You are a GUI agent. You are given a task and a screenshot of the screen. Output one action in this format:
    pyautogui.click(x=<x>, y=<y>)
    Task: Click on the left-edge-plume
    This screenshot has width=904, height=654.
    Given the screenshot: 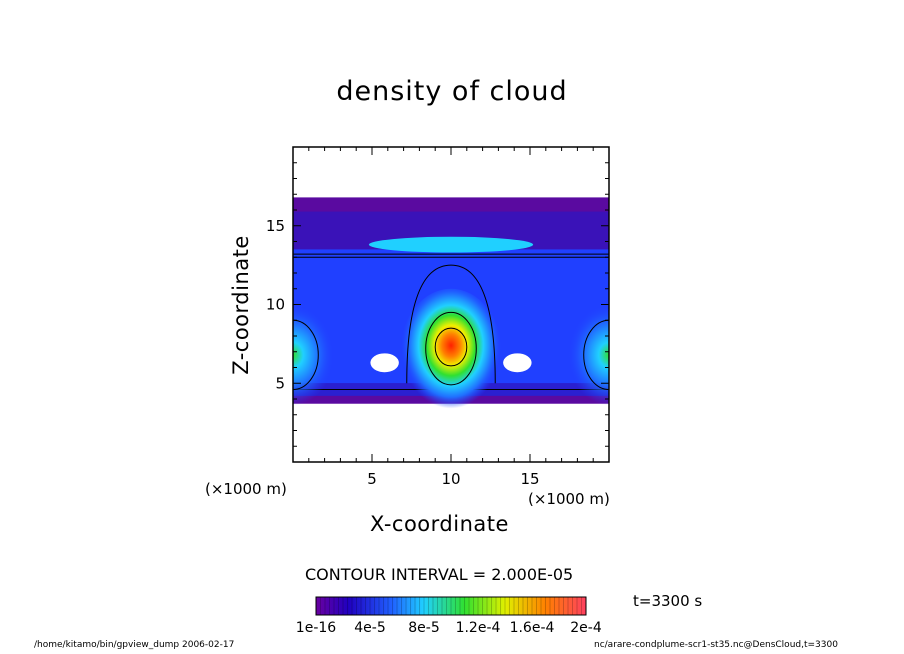 What is the action you would take?
    pyautogui.click(x=314, y=355)
    